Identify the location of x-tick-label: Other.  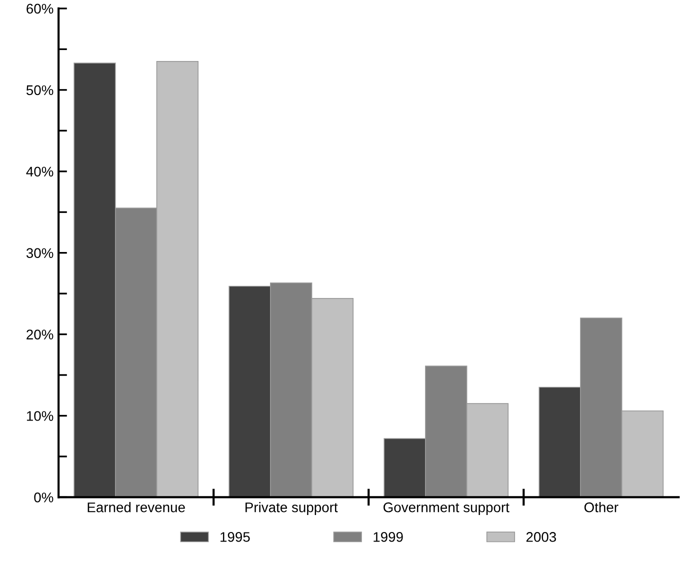
(601, 507).